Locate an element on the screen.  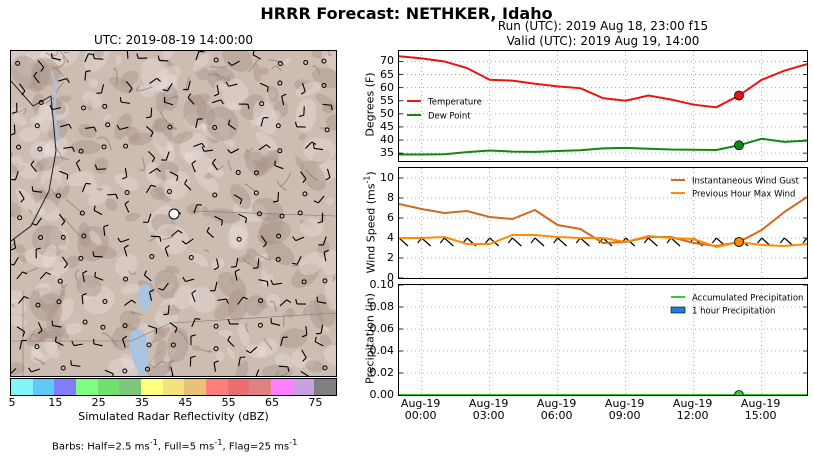
y-tick-label: 45 is located at coordinates (387, 126).